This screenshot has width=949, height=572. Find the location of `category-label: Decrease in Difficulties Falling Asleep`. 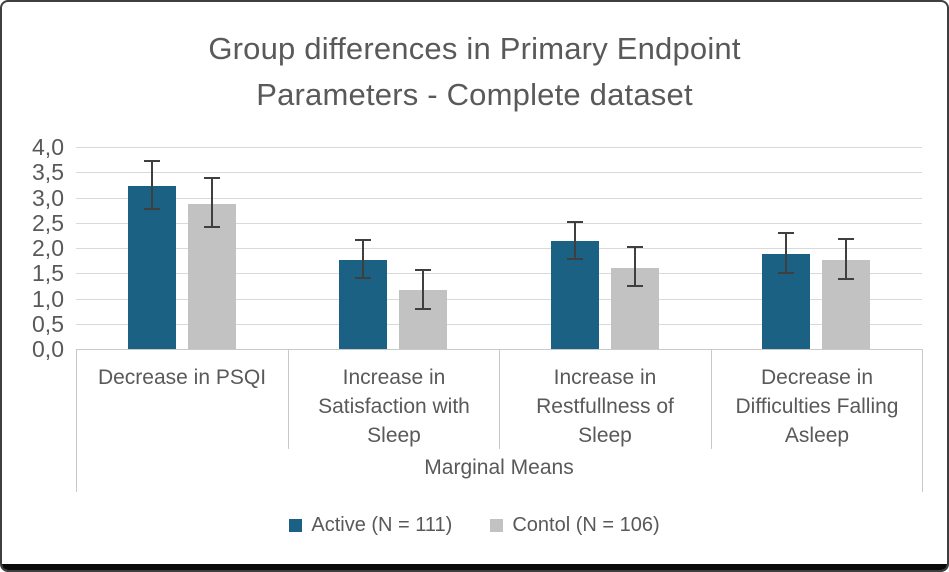

category-label: Decrease in Difficulties Falling Asleep is located at coordinates (817, 406).